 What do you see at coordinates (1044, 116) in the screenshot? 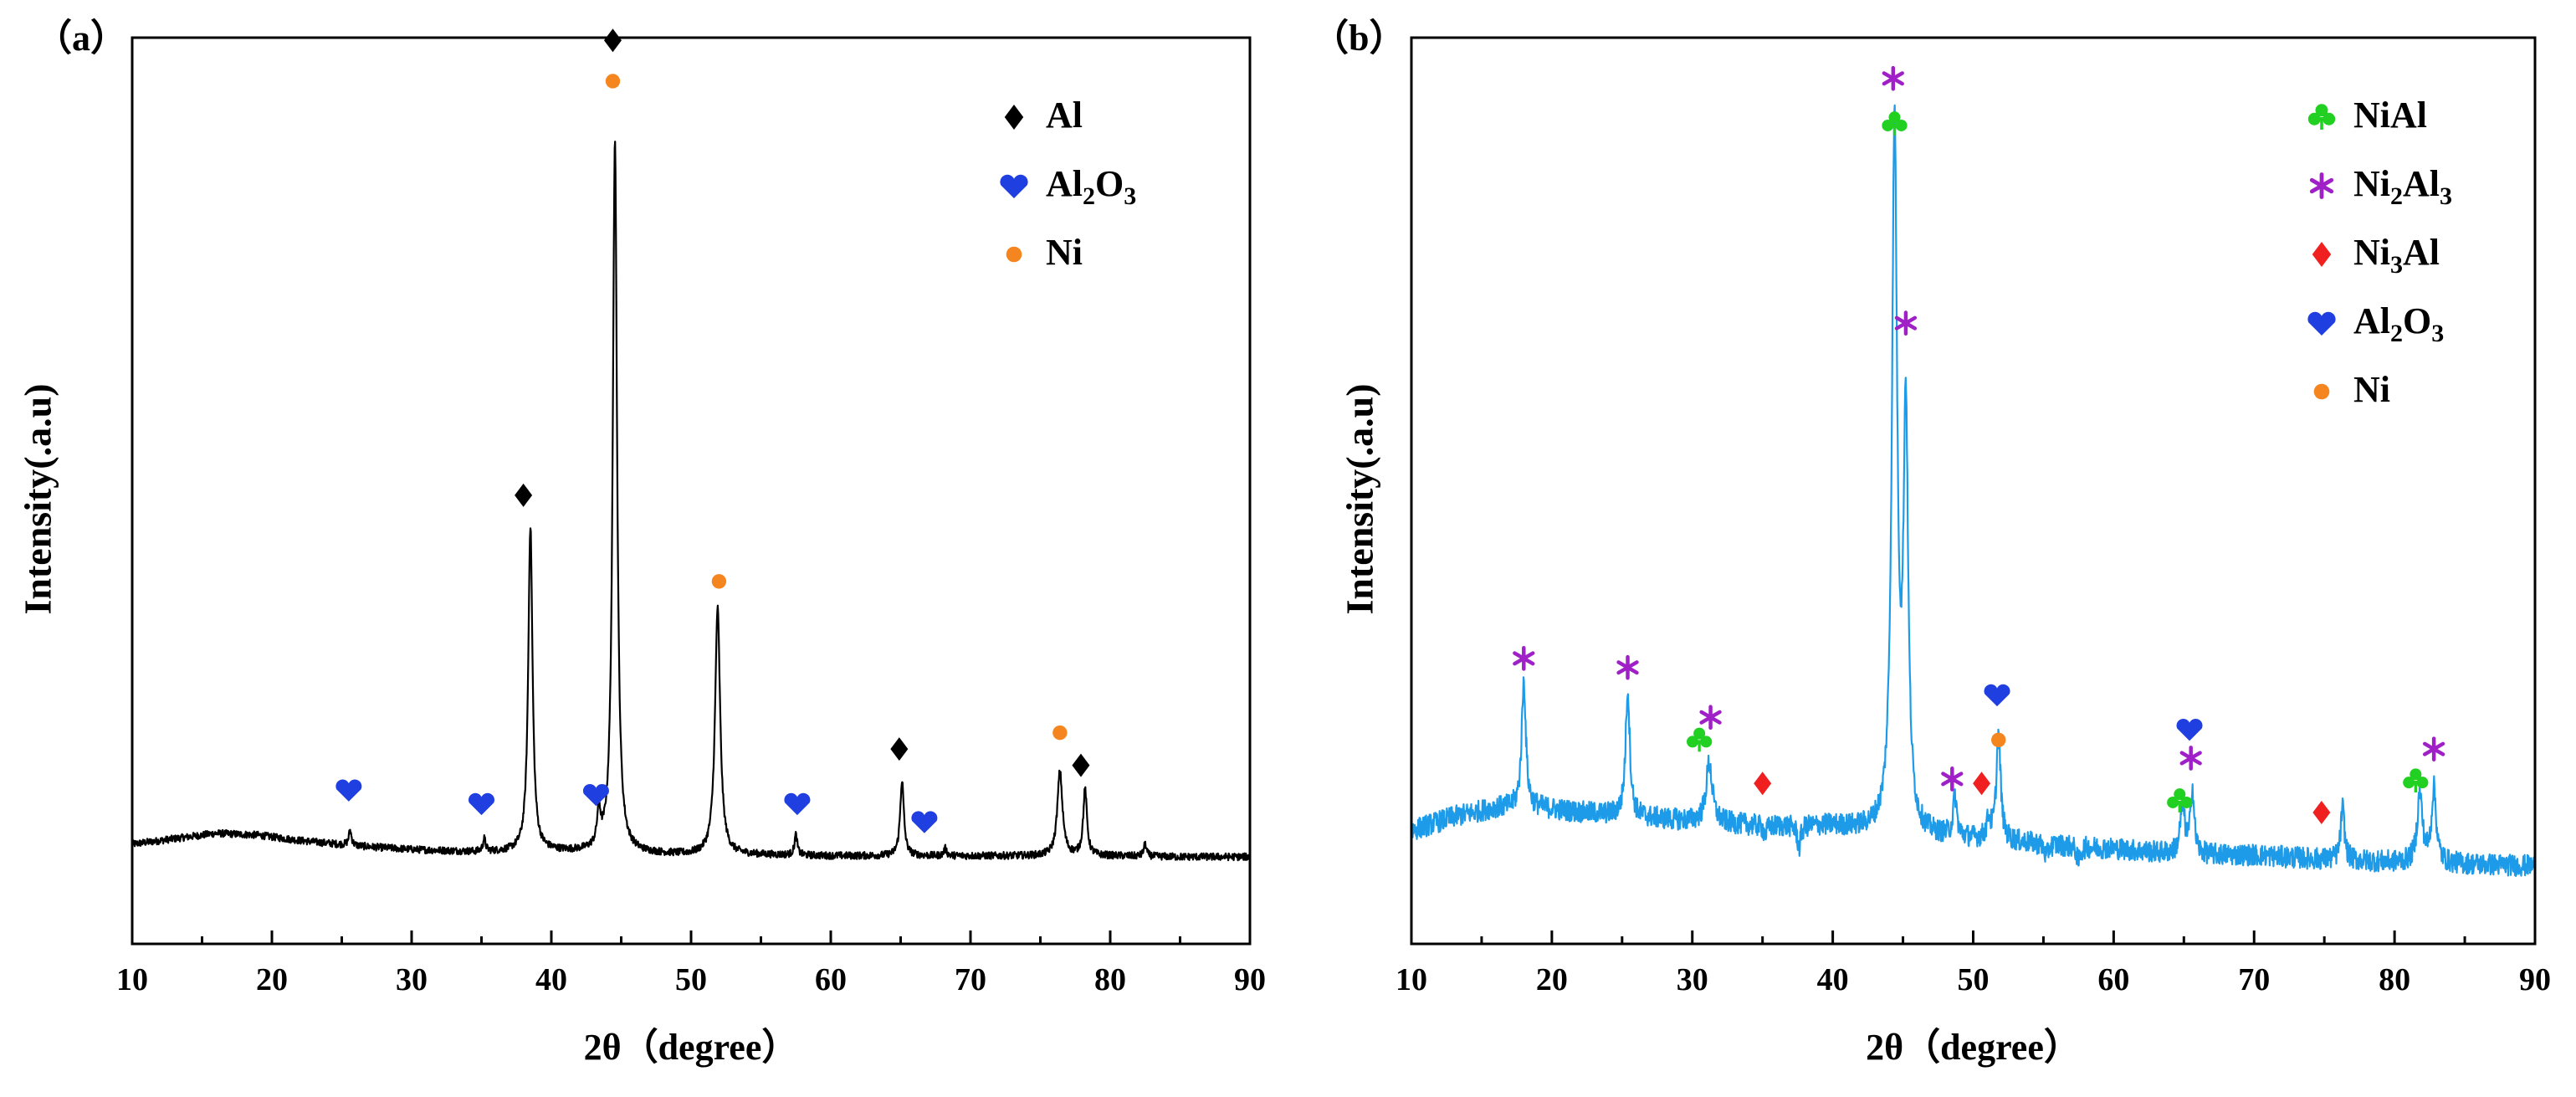
I see `legend-item-al: Al` at bounding box center [1044, 116].